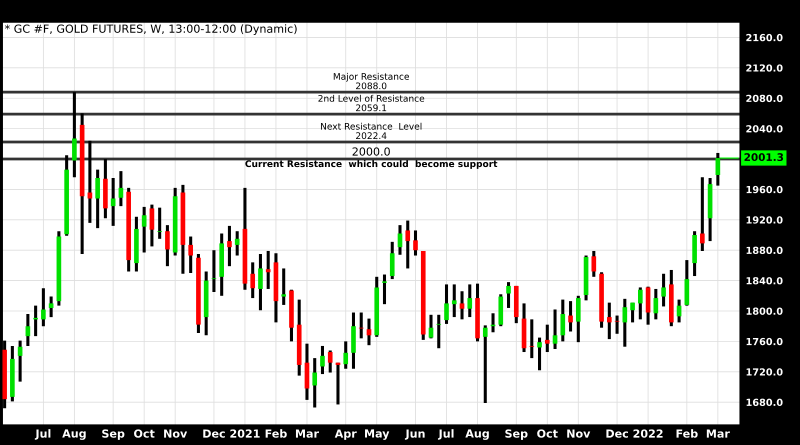 This screenshot has height=445, width=800. What do you see at coordinates (648, 433) in the screenshot?
I see `x-tick-label: 2022` at bounding box center [648, 433].